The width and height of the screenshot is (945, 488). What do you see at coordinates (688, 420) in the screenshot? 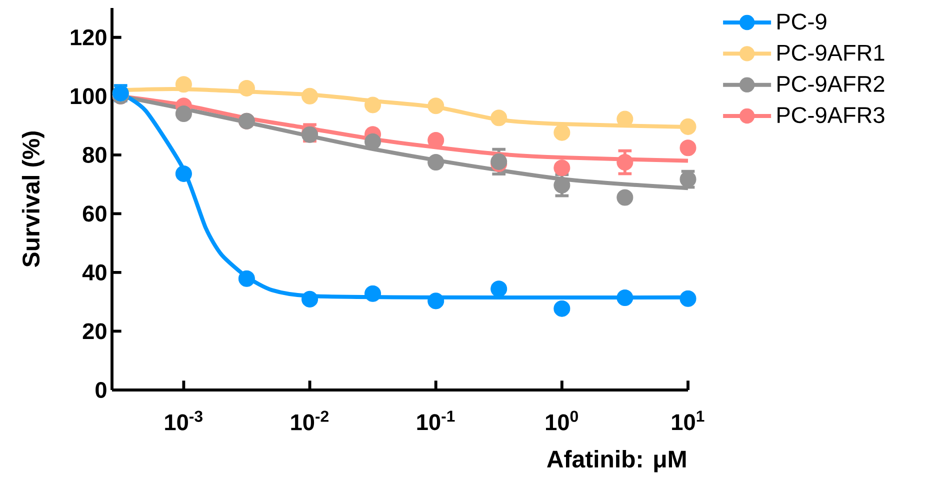
I see `x-tick-label: 10$^{1}$` at bounding box center [688, 420].